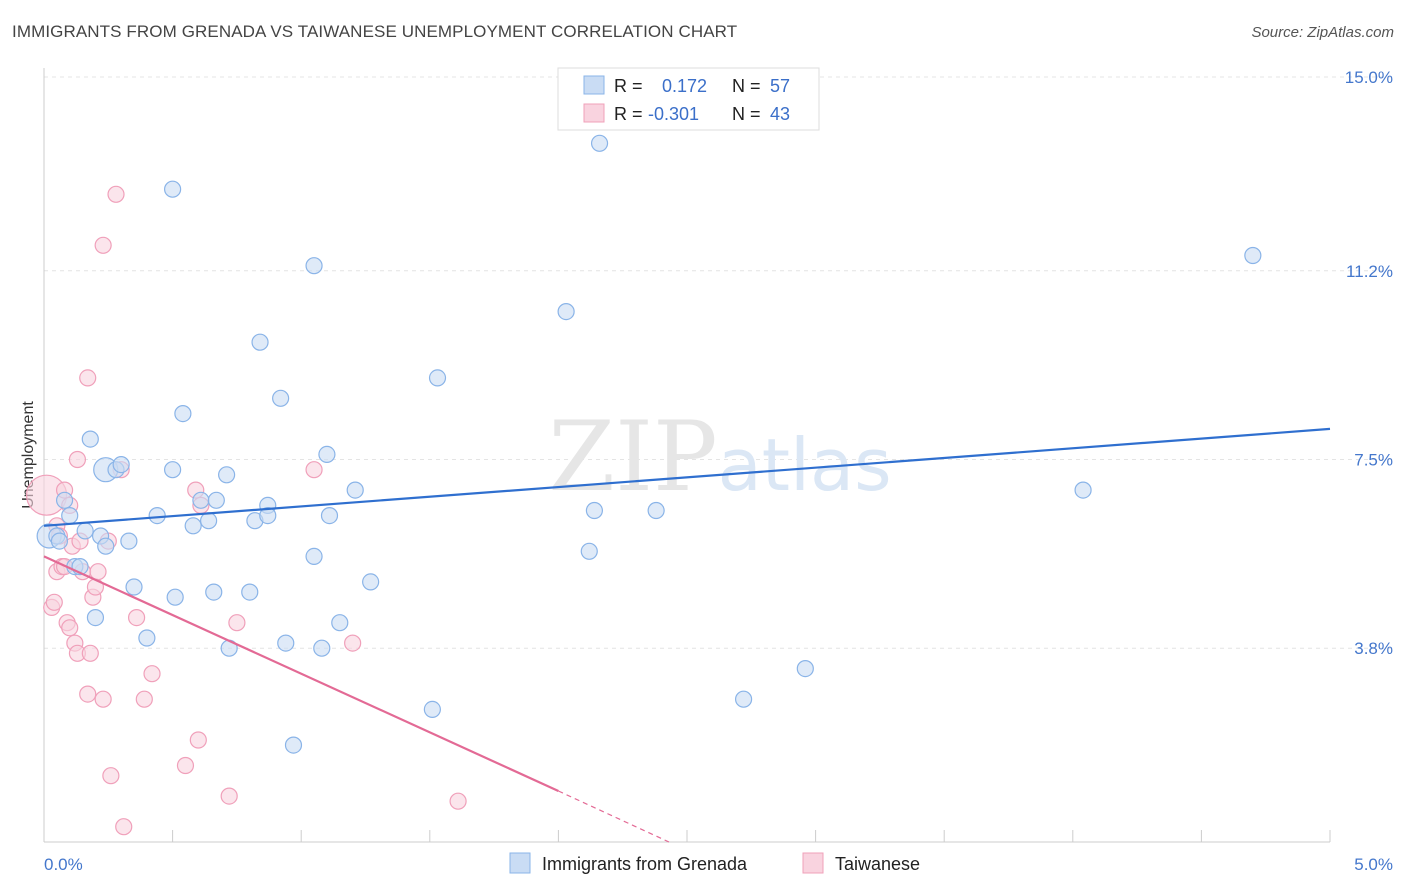 Image resolution: width=1406 pixels, height=892 pixels. I want to click on series-legend-swatch-taiwanese, so click(813, 863).